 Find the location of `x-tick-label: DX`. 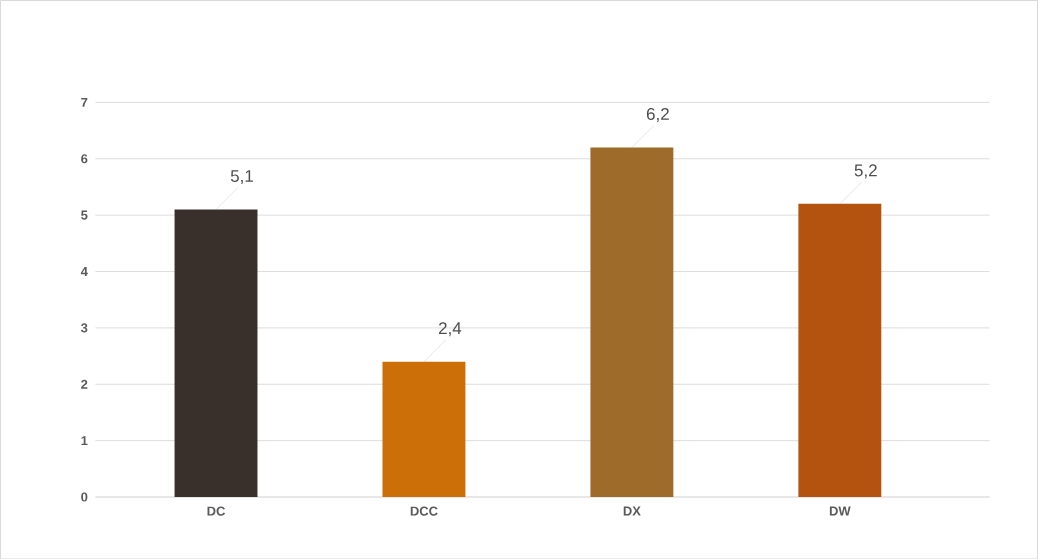

x-tick-label: DX is located at coordinates (632, 511).